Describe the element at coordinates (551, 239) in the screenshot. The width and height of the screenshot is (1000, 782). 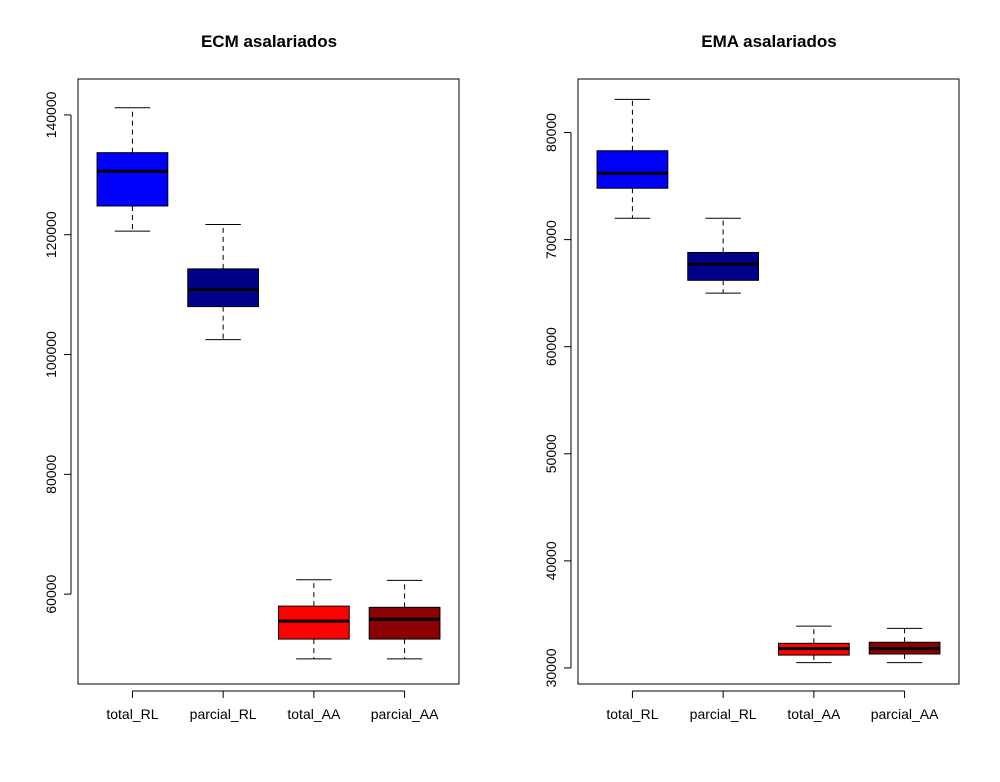
I see `y-tick-label: 70000` at that location.